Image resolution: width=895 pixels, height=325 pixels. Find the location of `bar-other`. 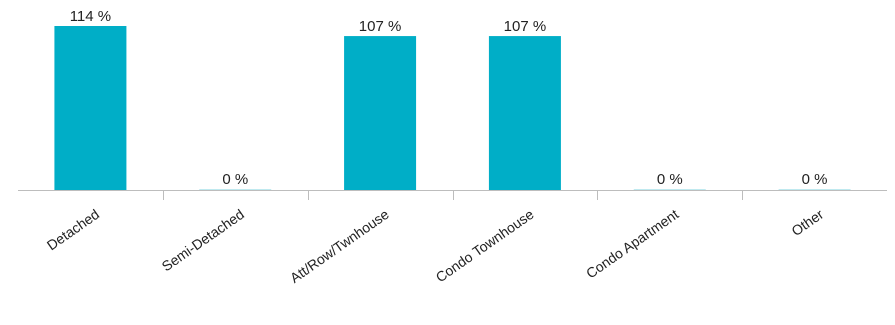

bar-other is located at coordinates (814, 189).